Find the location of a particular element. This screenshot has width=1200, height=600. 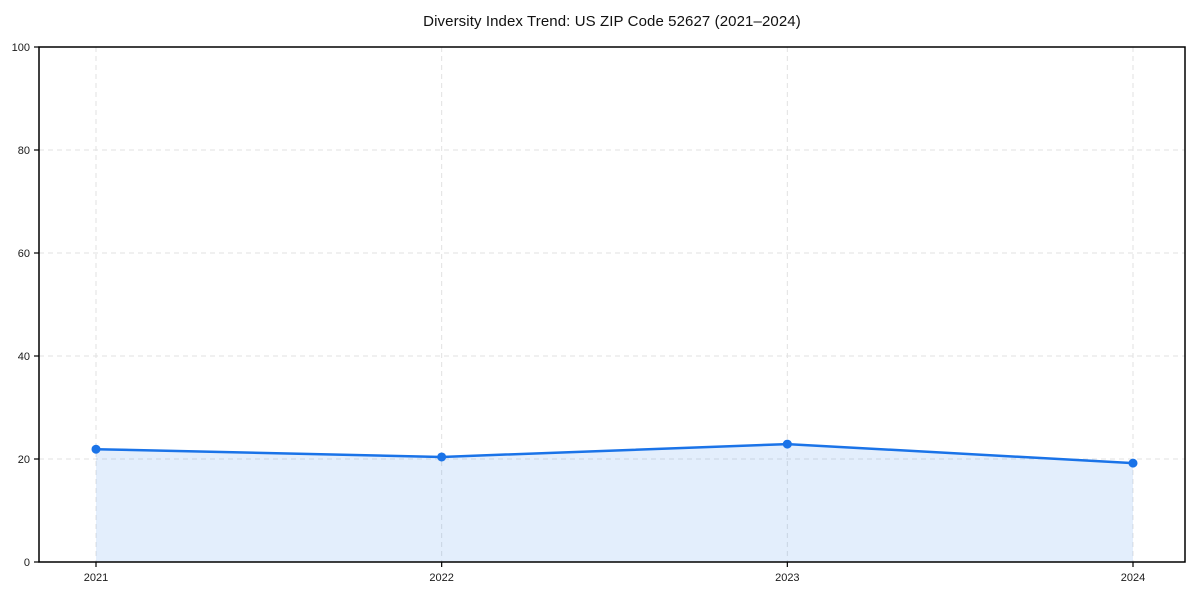

y-tick-label: 60 is located at coordinates (24, 254).